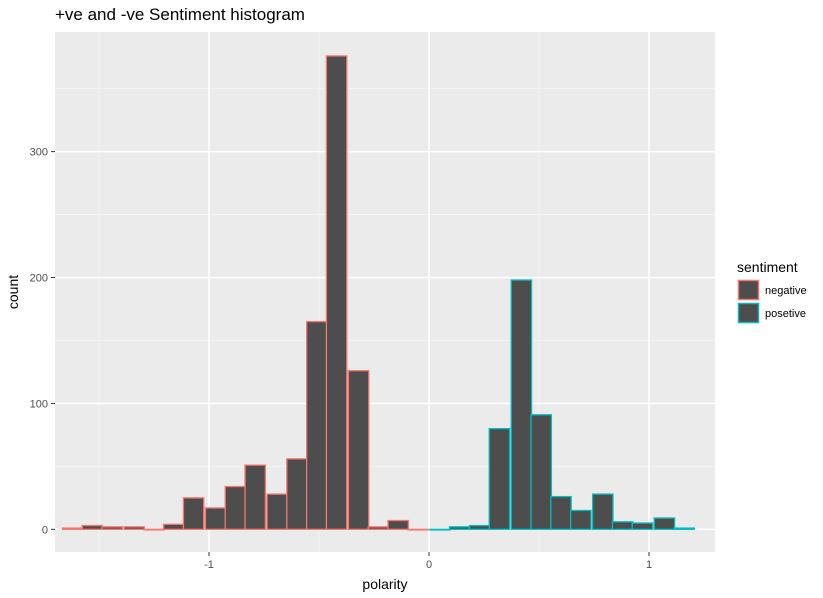  What do you see at coordinates (748, 313) in the screenshot?
I see `legend-swatch-posetive` at bounding box center [748, 313].